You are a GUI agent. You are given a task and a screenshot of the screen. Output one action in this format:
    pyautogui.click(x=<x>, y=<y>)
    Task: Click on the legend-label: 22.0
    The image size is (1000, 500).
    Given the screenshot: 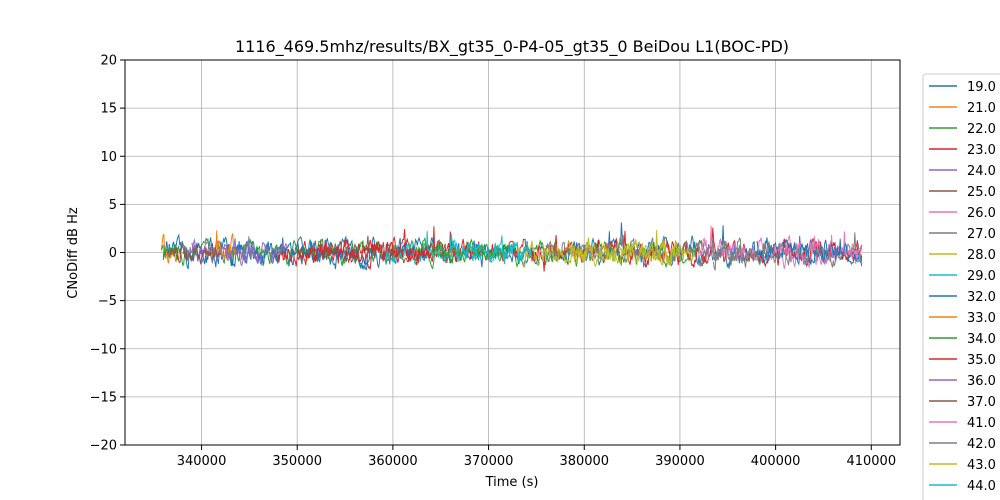 What is the action you would take?
    pyautogui.click(x=981, y=129)
    